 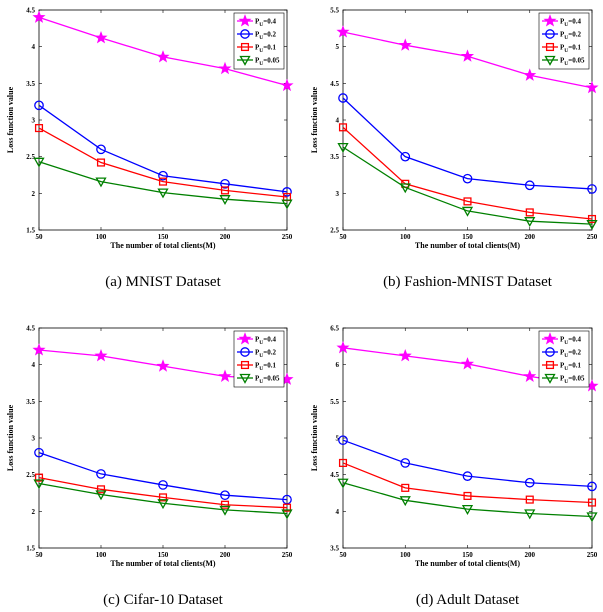 What do you see at coordinates (34, 194) in the screenshot?
I see `y-tick-label: 2` at bounding box center [34, 194].